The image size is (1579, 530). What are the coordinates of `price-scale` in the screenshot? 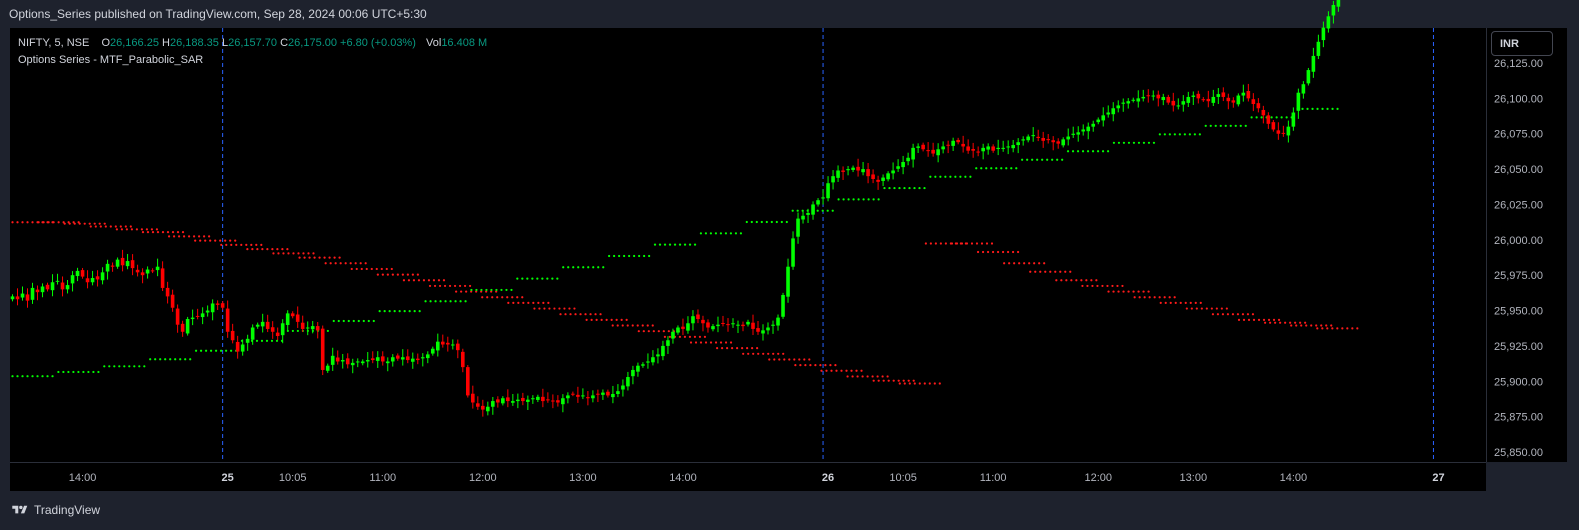 It's located at (1526, 245).